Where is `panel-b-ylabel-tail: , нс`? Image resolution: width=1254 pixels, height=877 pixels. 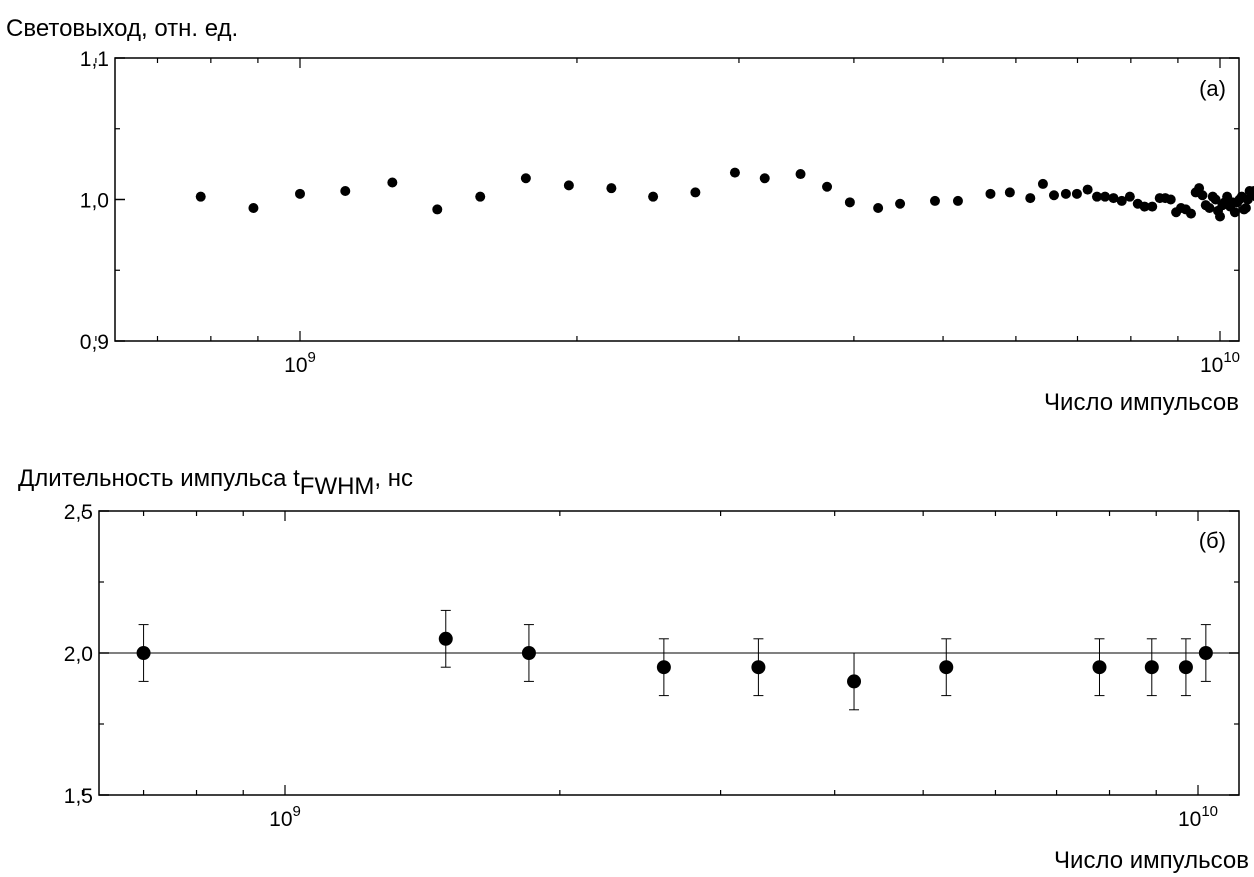 panel-b-ylabel-tail: , нс is located at coordinates (393, 478).